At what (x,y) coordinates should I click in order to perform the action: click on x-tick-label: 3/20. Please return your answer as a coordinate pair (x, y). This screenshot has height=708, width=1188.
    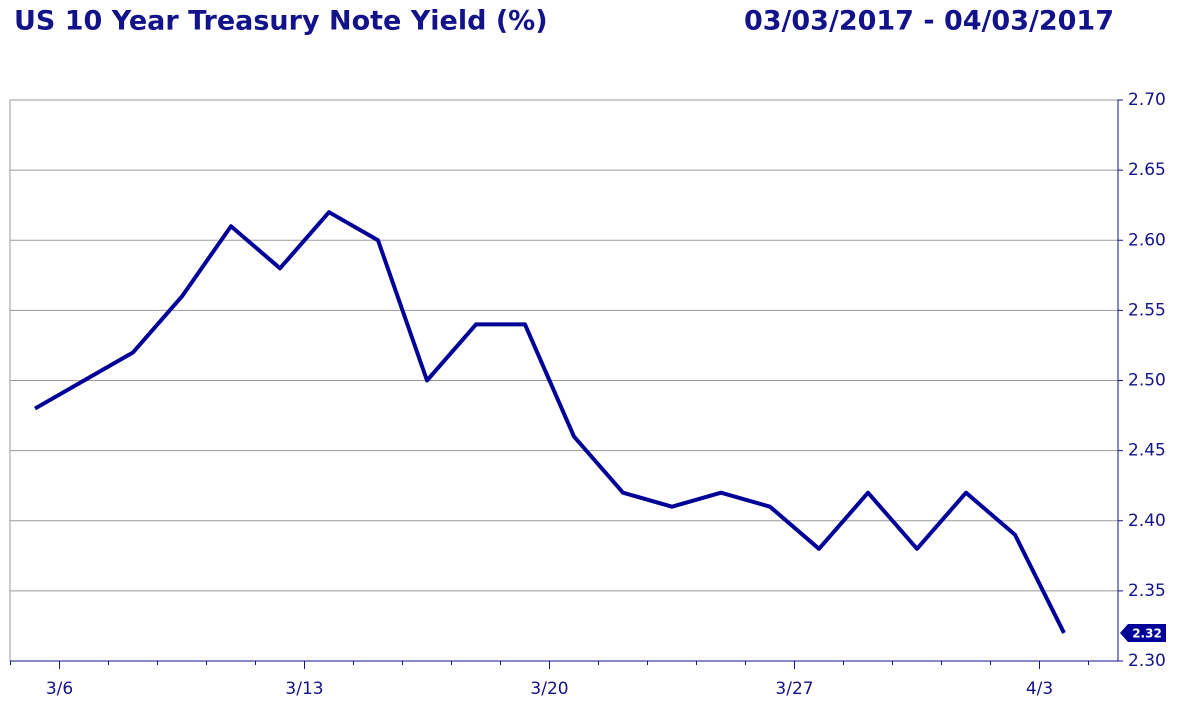
    Looking at the image, I should click on (549, 689).